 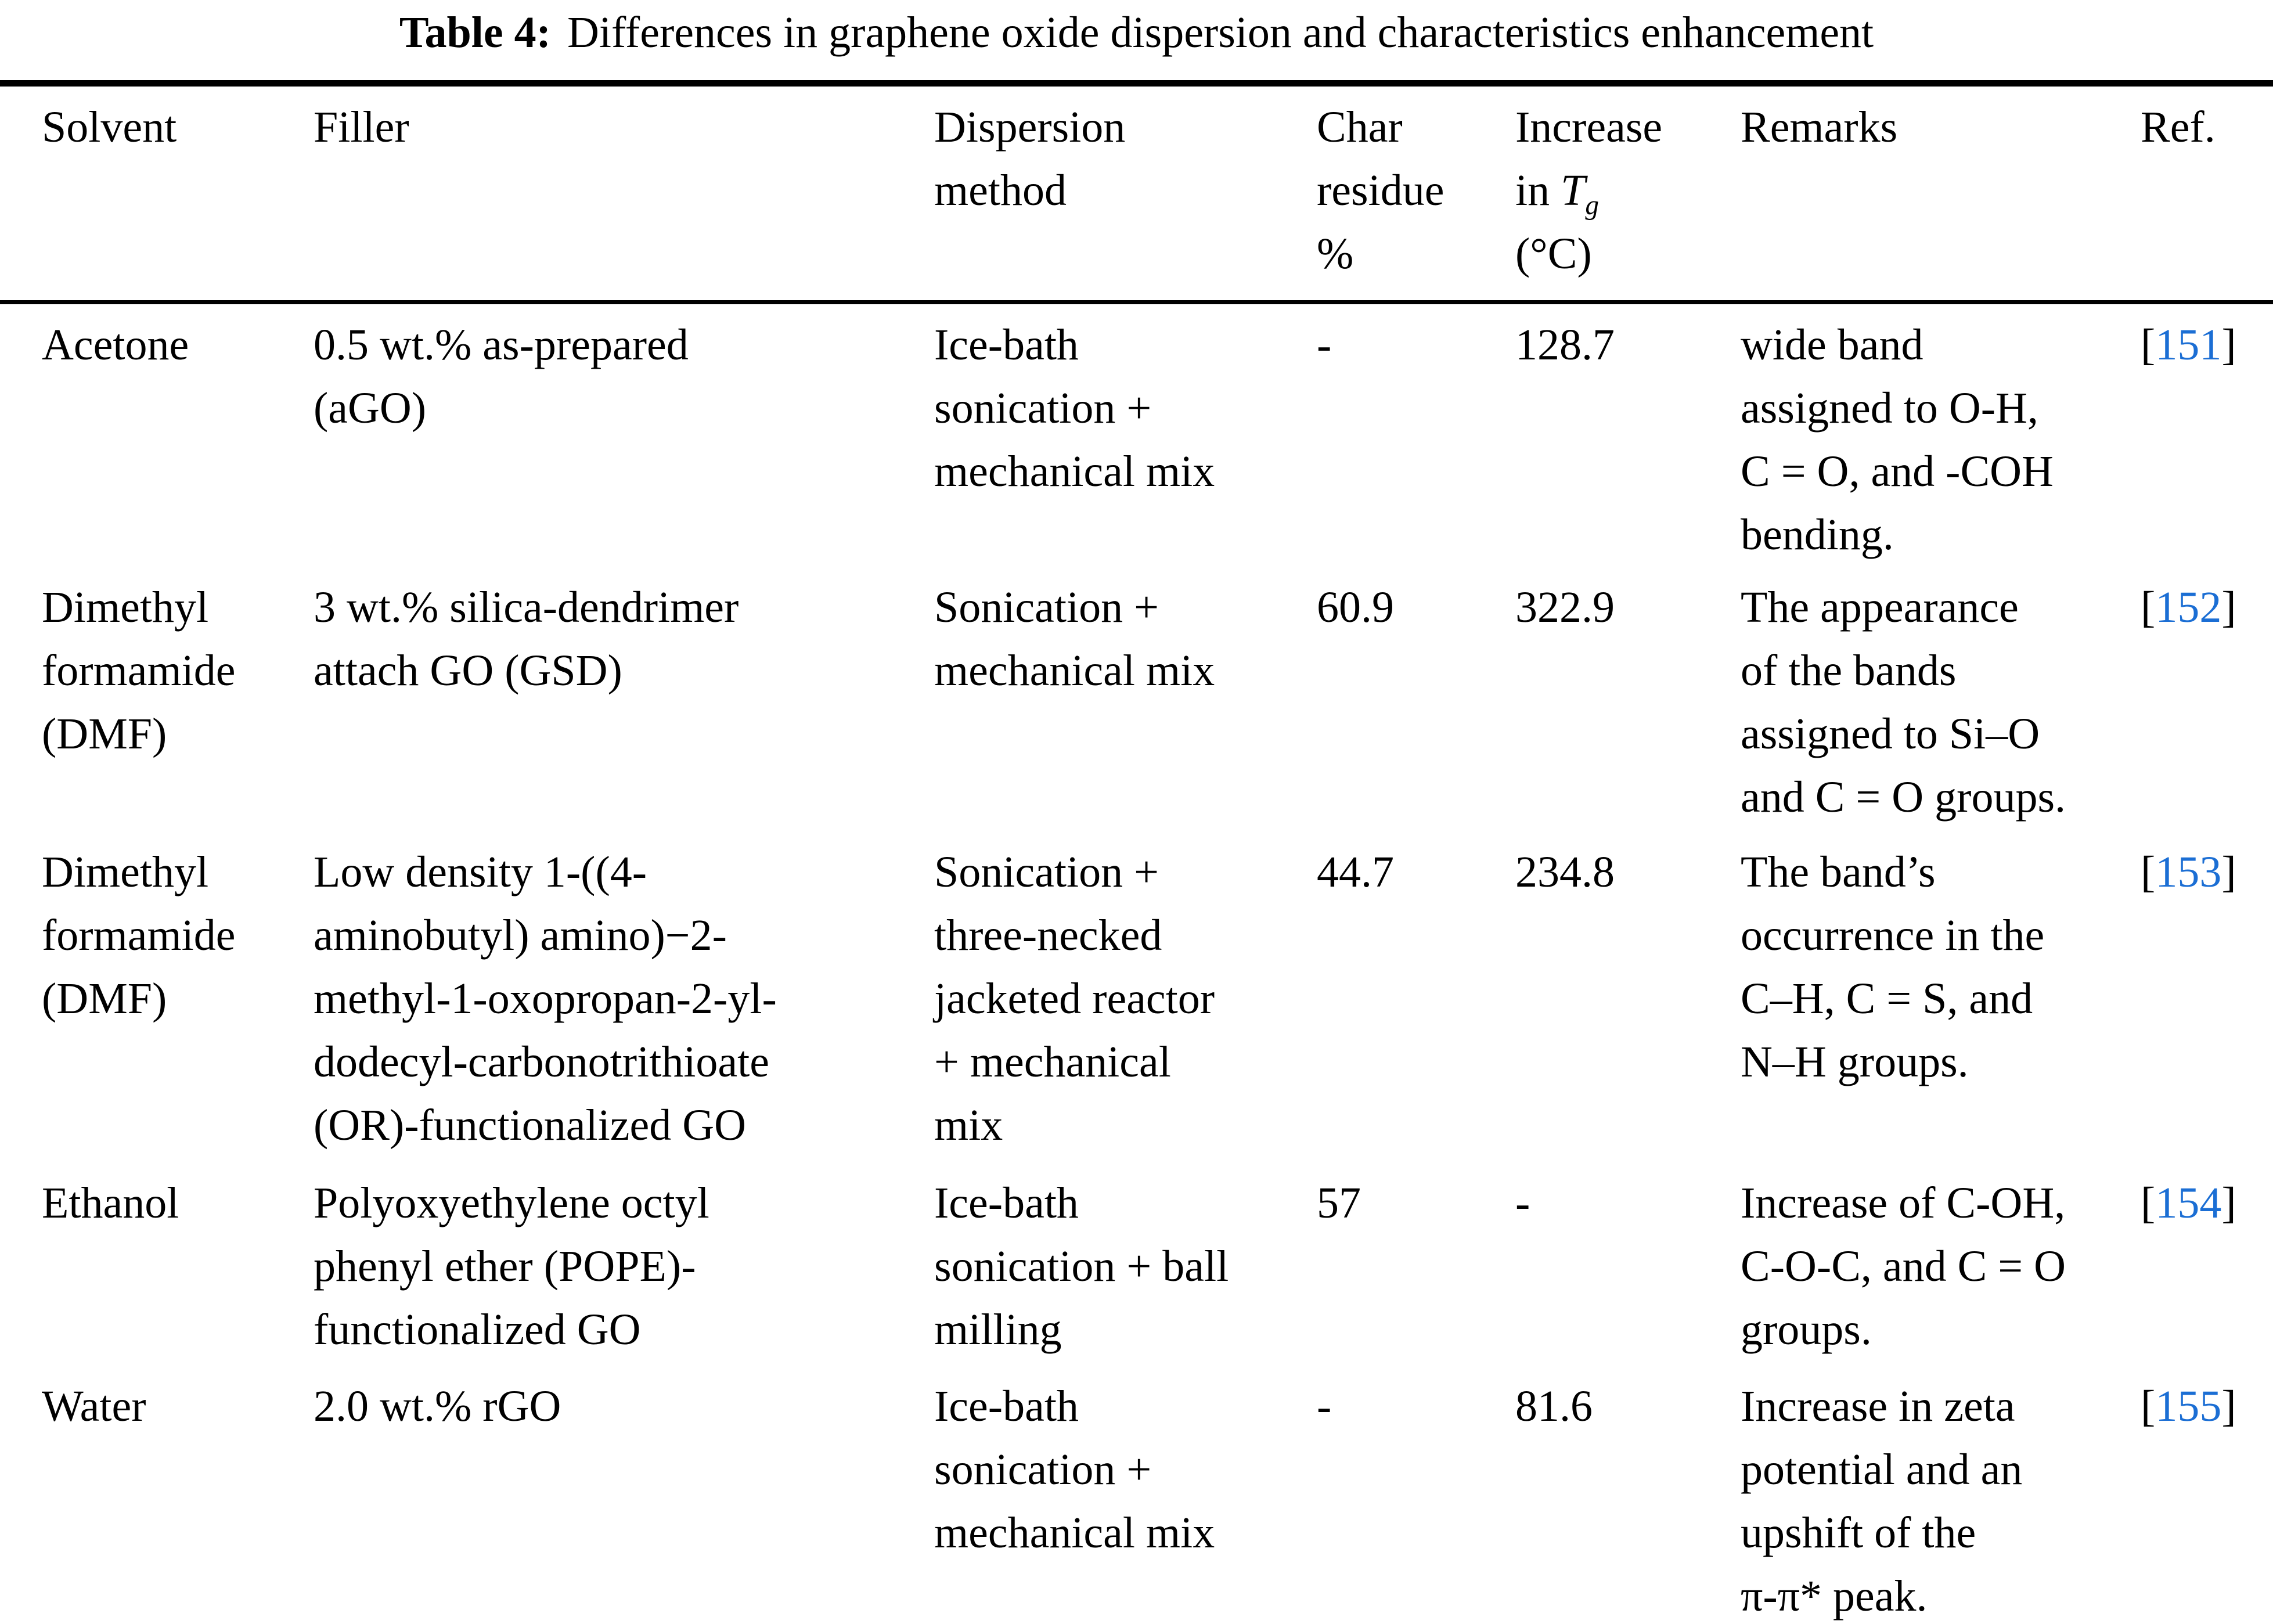 I want to click on cell-ref: [152], so click(x=2207, y=699).